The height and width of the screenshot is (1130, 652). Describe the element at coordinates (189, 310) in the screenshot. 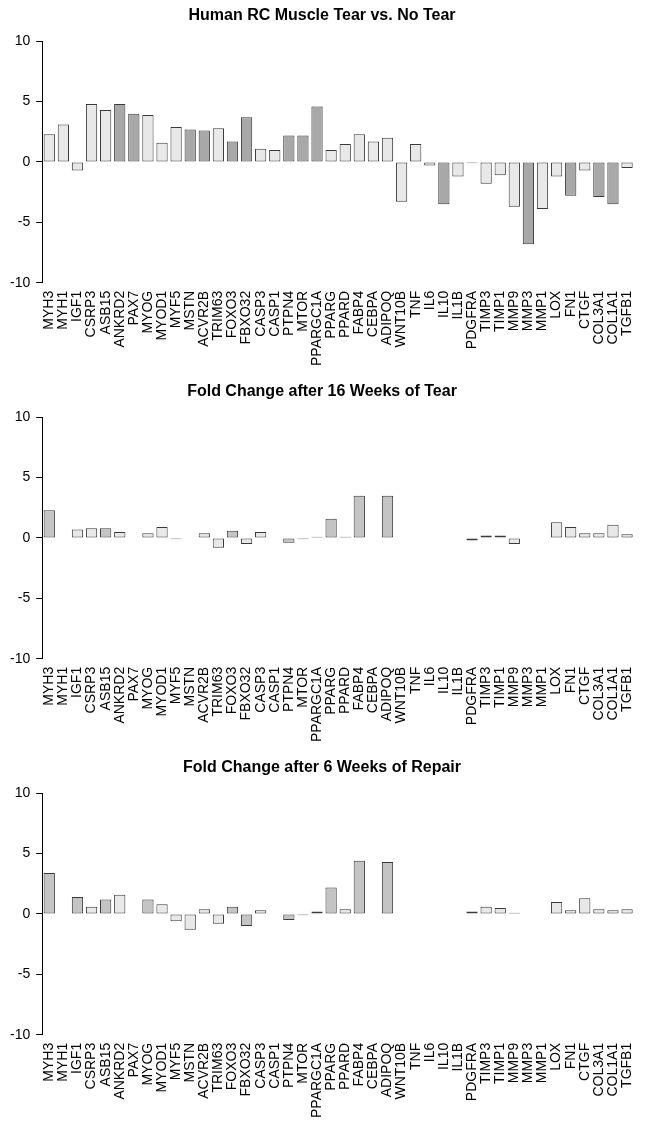

I see `x-tick-label: MSTN` at that location.